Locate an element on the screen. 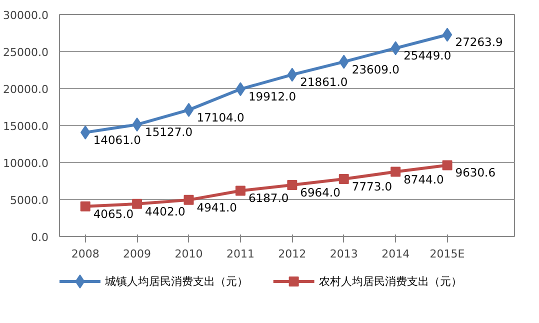 The height and width of the screenshot is (323, 539). data-label: 14061.0 is located at coordinates (117, 139).